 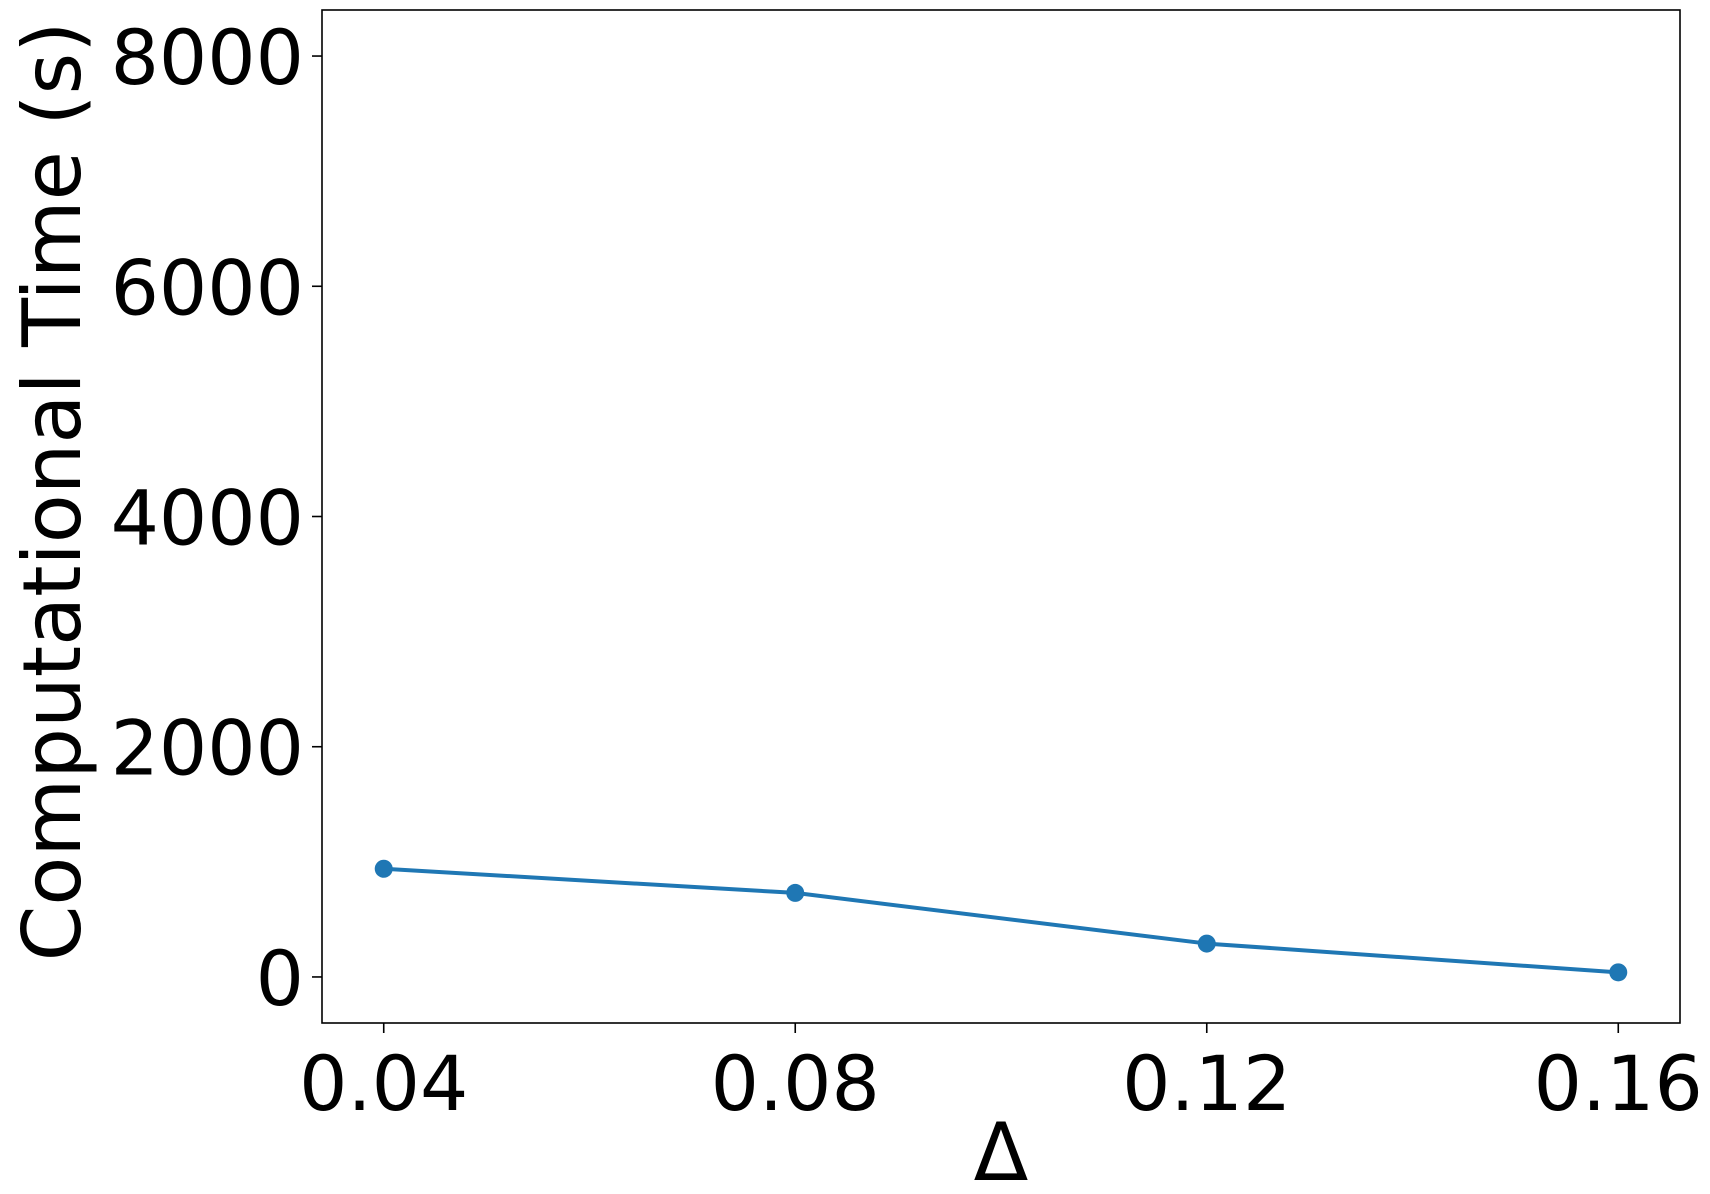 What do you see at coordinates (207, 287) in the screenshot?
I see `y-tick-label: 6000` at bounding box center [207, 287].